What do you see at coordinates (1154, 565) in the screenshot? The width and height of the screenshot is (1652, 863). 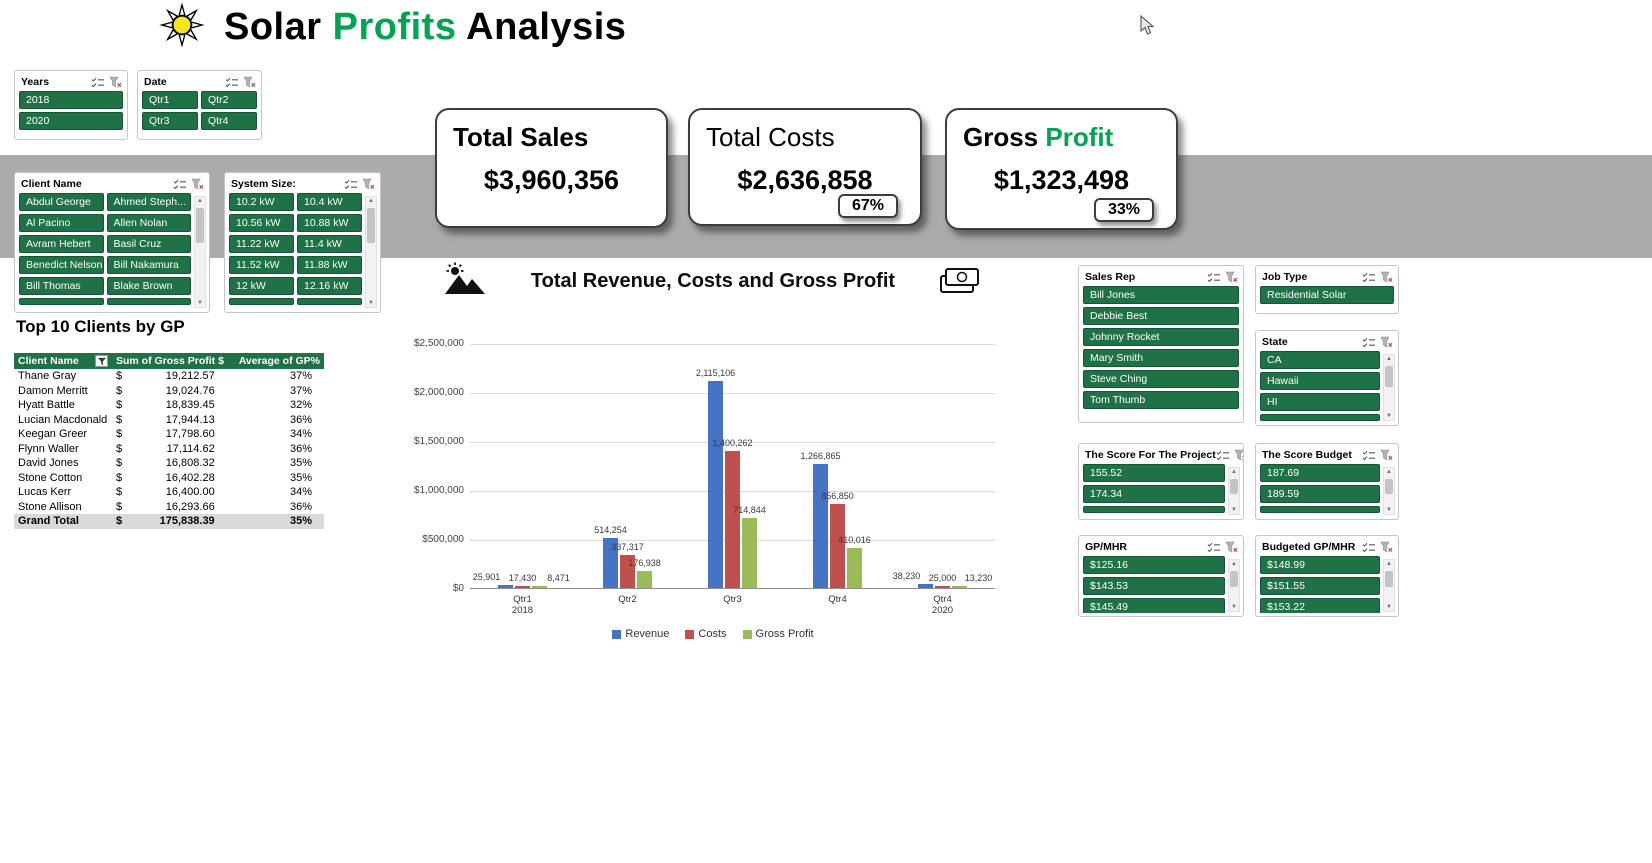 I see `slicer-item: $125.16` at bounding box center [1154, 565].